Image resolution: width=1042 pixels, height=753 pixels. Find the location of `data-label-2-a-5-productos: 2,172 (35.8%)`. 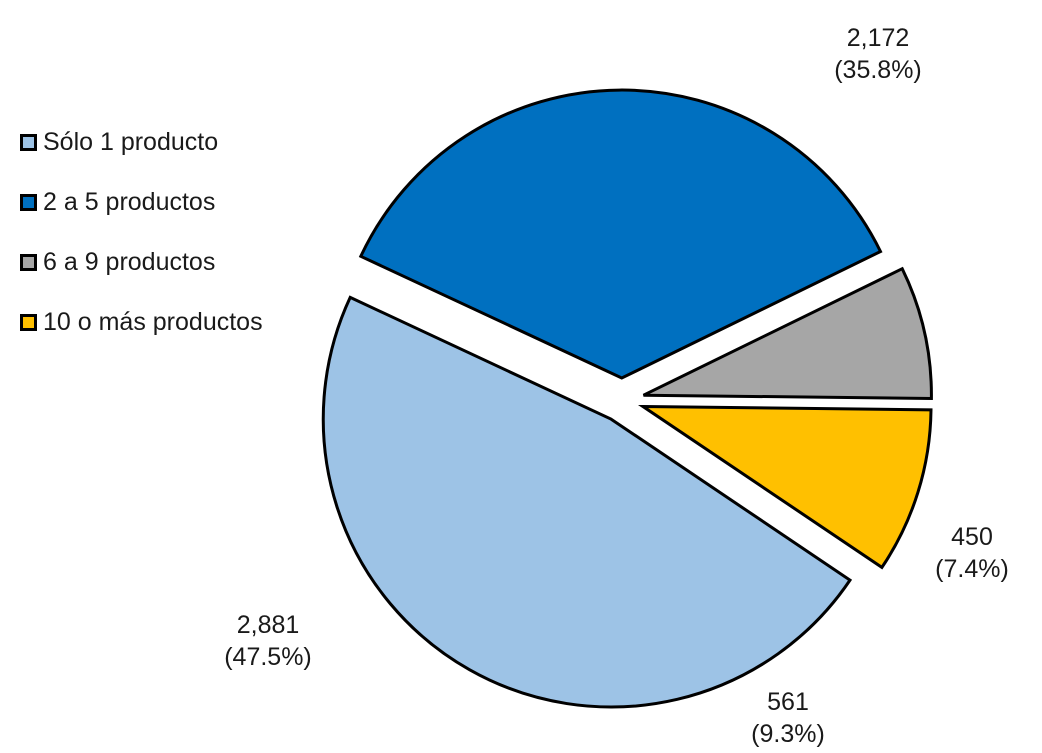

data-label-2-a-5-productos: 2,172 (35.8%) is located at coordinates (878, 54).